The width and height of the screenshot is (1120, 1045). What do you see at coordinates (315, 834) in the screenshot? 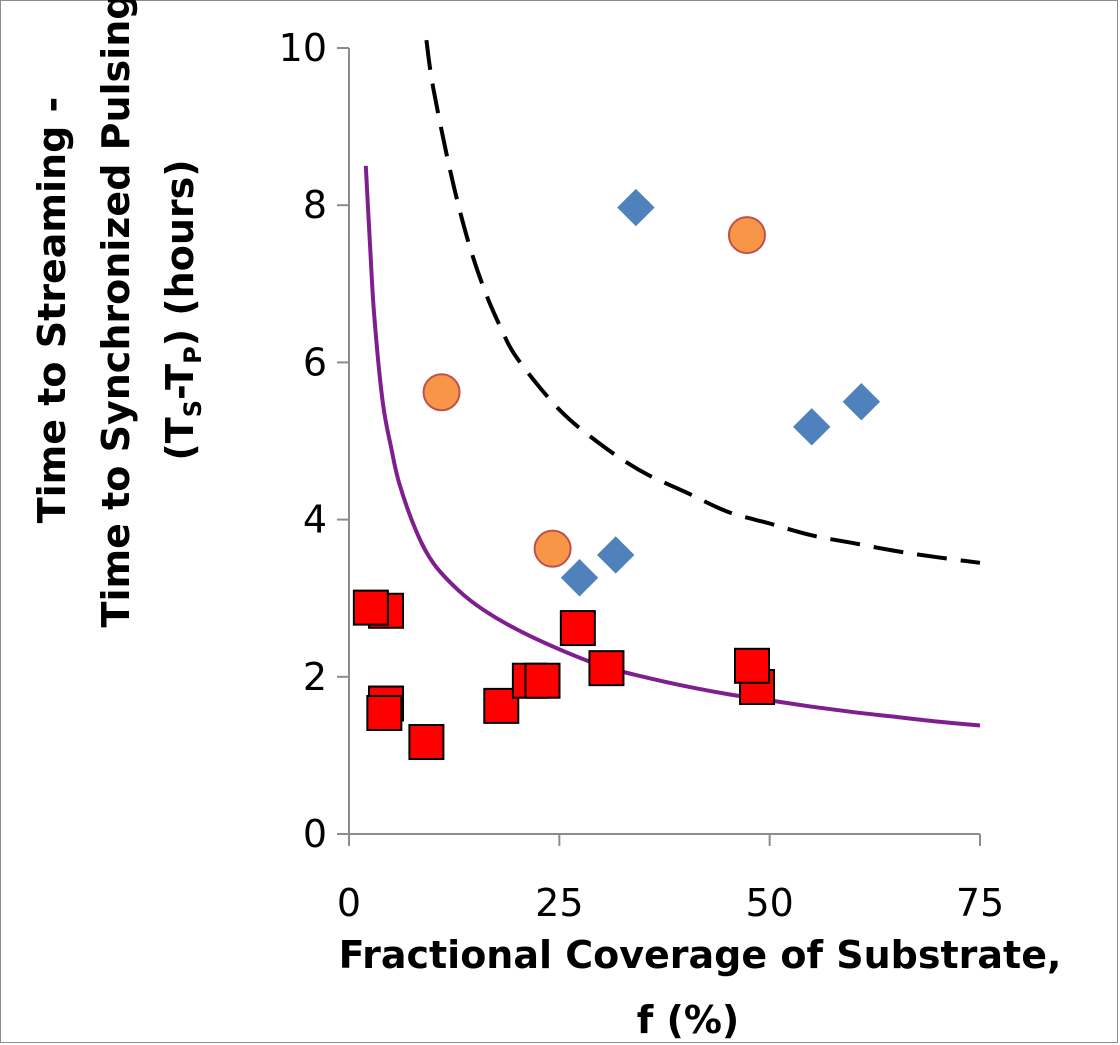
I see `y-tick-label: 0` at bounding box center [315, 834].